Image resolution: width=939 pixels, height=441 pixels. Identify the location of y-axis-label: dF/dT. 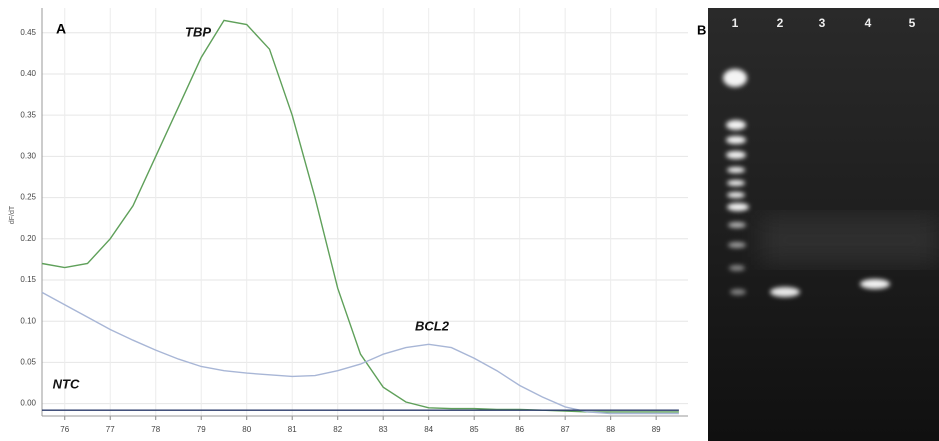
(12, 214).